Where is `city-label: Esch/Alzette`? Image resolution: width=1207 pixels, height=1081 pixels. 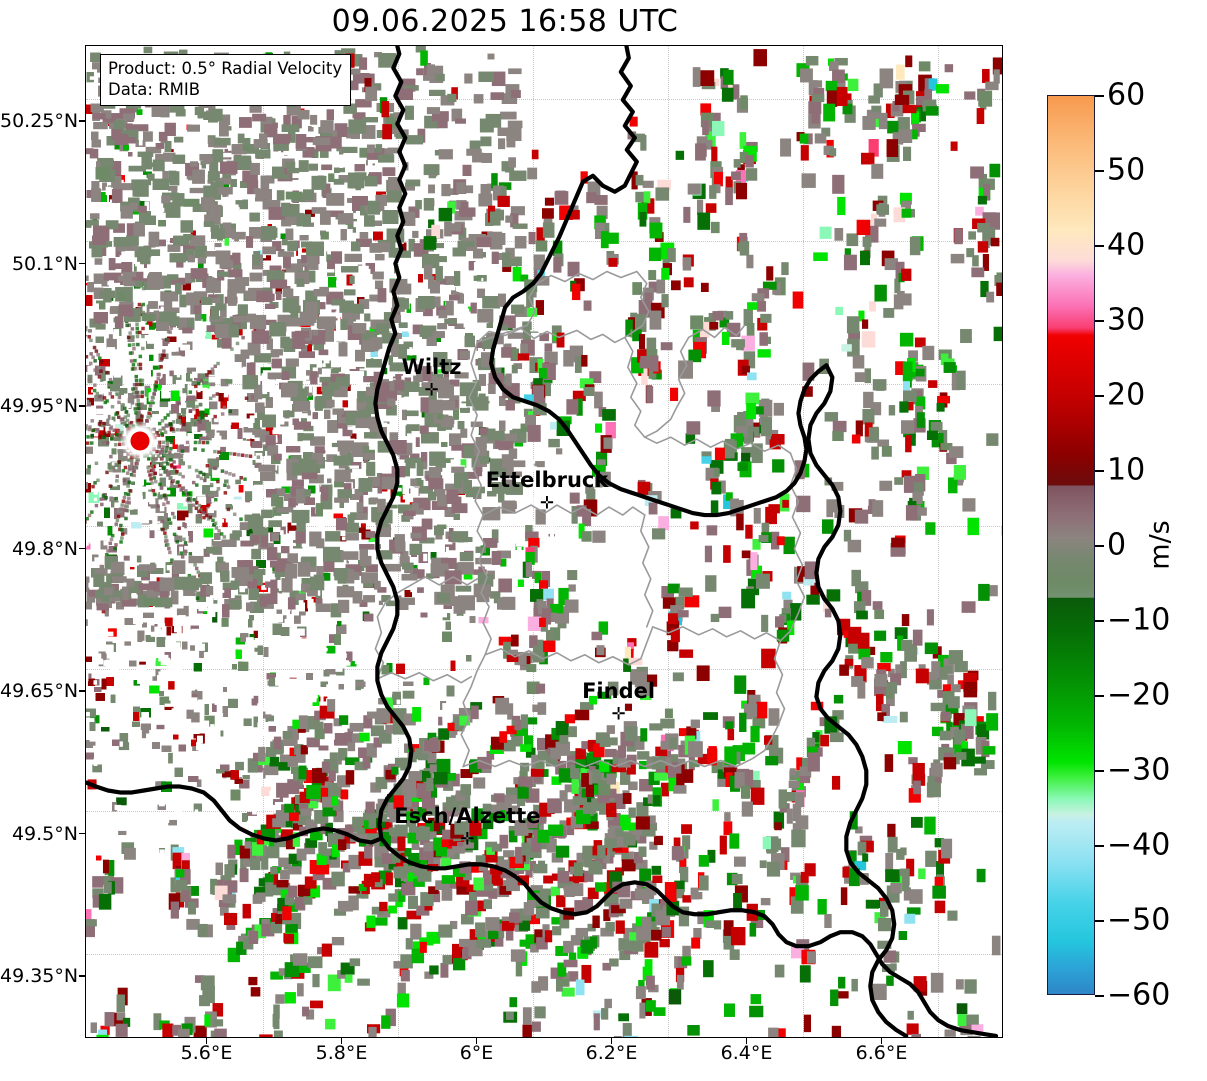
city-label: Esch/Alzette is located at coordinates (467, 816).